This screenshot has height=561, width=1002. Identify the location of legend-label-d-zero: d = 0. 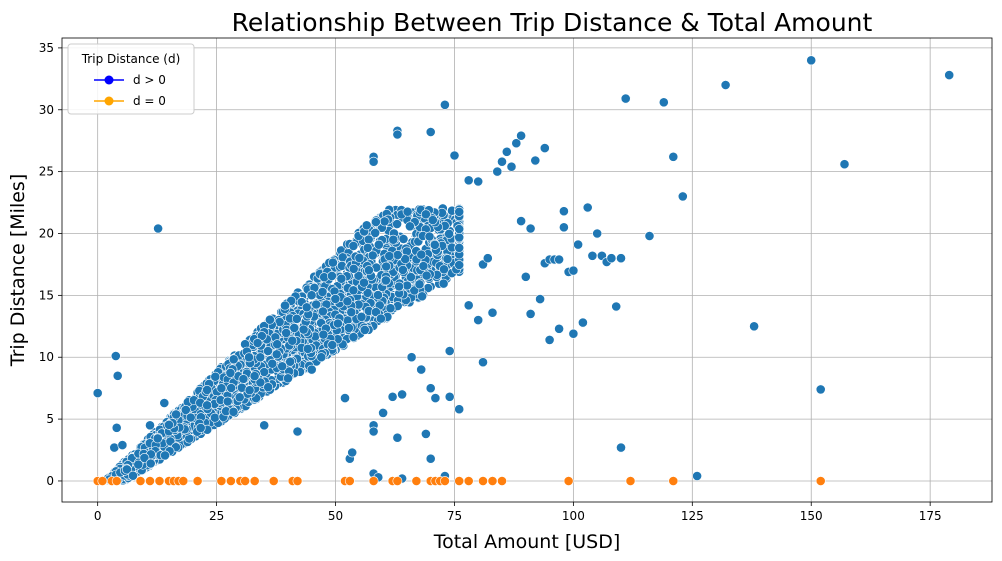
(149, 101).